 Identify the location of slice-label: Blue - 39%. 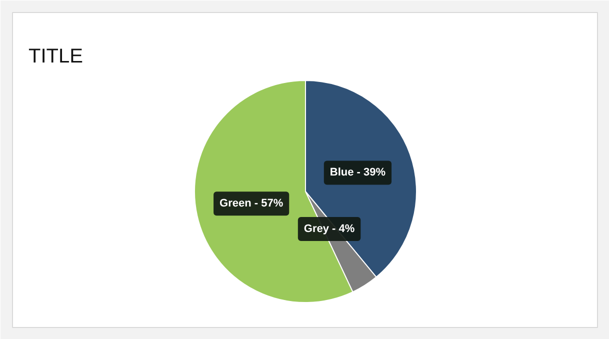
(358, 172).